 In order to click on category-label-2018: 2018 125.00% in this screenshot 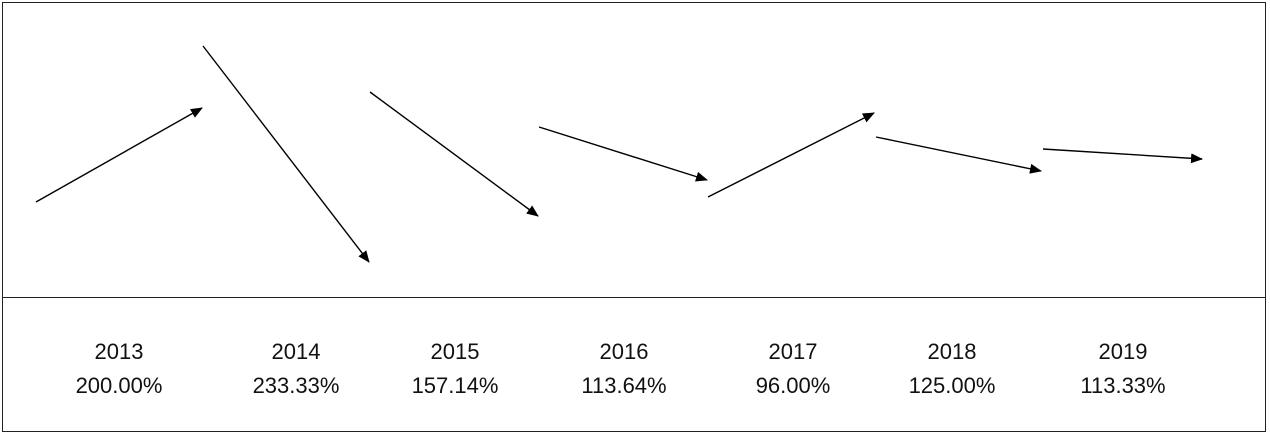, I will do `click(952, 369)`.